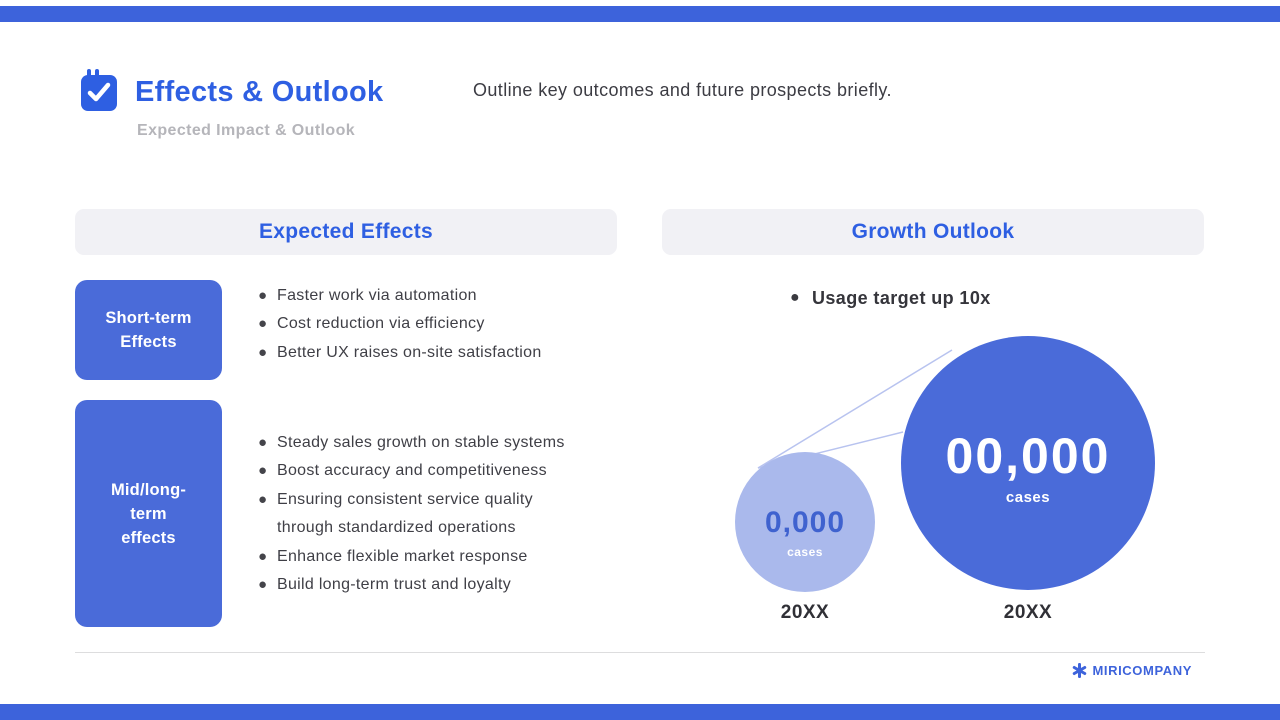 This screenshot has height=720, width=1280. Describe the element at coordinates (1142, 670) in the screenshot. I see `footer-logo-text: MIRICOMPANY` at that location.